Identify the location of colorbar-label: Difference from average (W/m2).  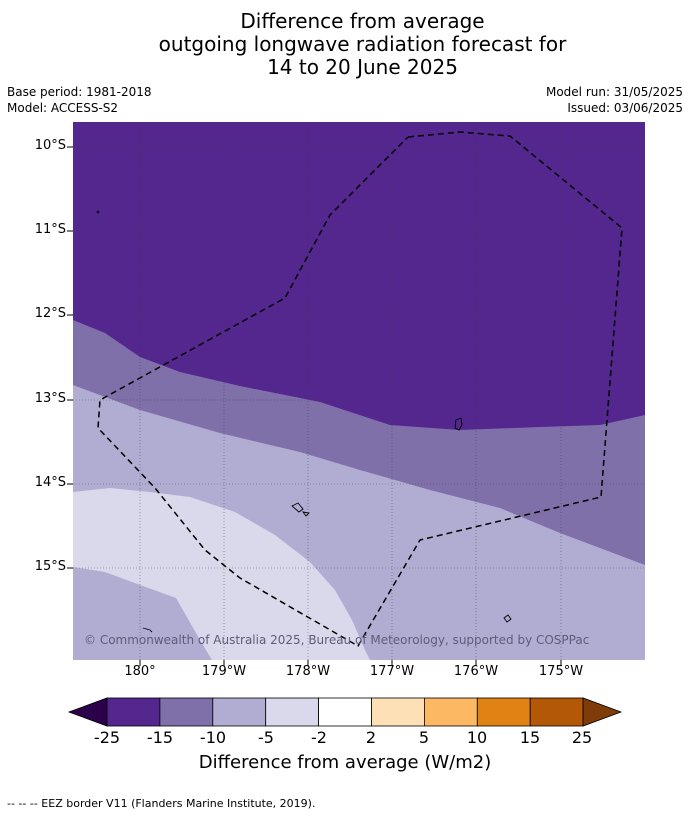
(345, 762).